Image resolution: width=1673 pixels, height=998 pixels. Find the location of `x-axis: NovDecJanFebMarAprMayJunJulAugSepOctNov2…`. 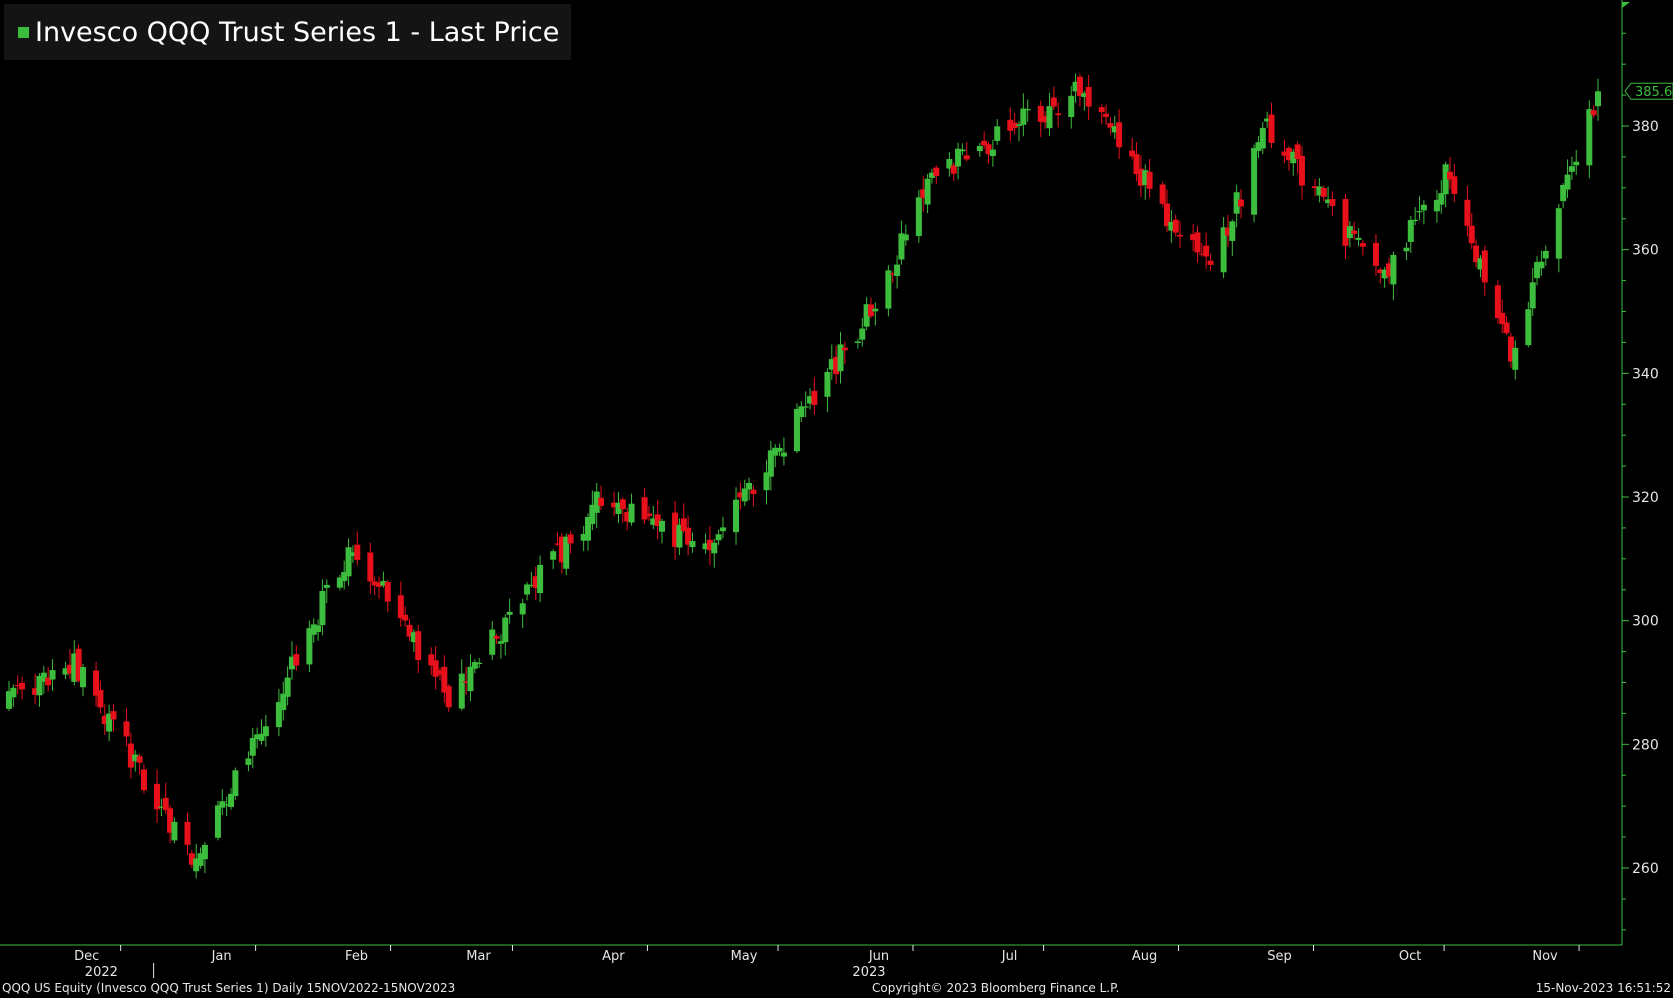

x-axis: NovDecJanFebMarAprMayJunJulAugSepOctNov2… is located at coordinates (811, 962).